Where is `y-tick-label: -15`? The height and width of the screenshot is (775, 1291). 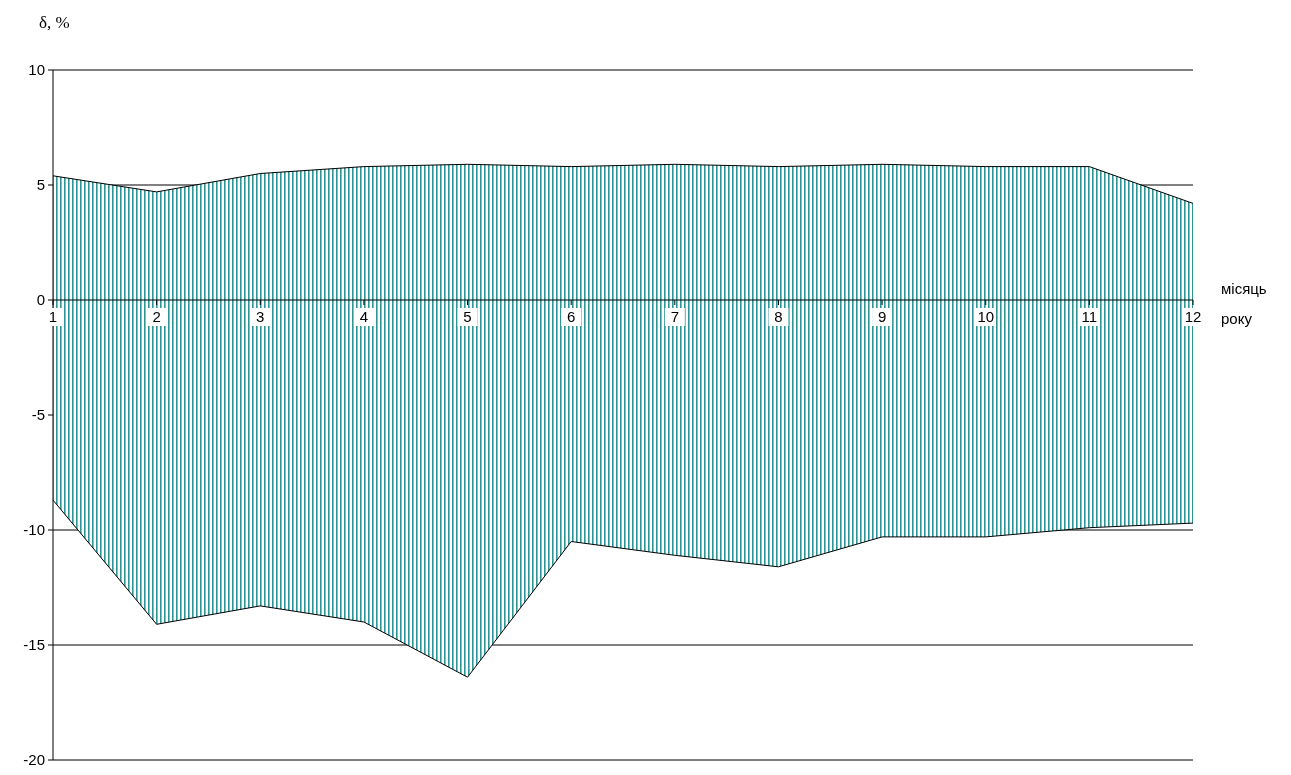
y-tick-label: -15 is located at coordinates (34, 645).